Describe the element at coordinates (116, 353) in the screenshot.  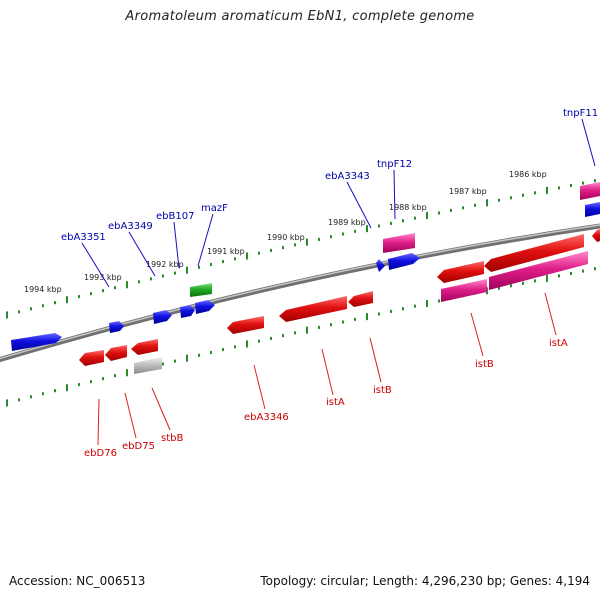
I see `gene-ebD75` at that location.